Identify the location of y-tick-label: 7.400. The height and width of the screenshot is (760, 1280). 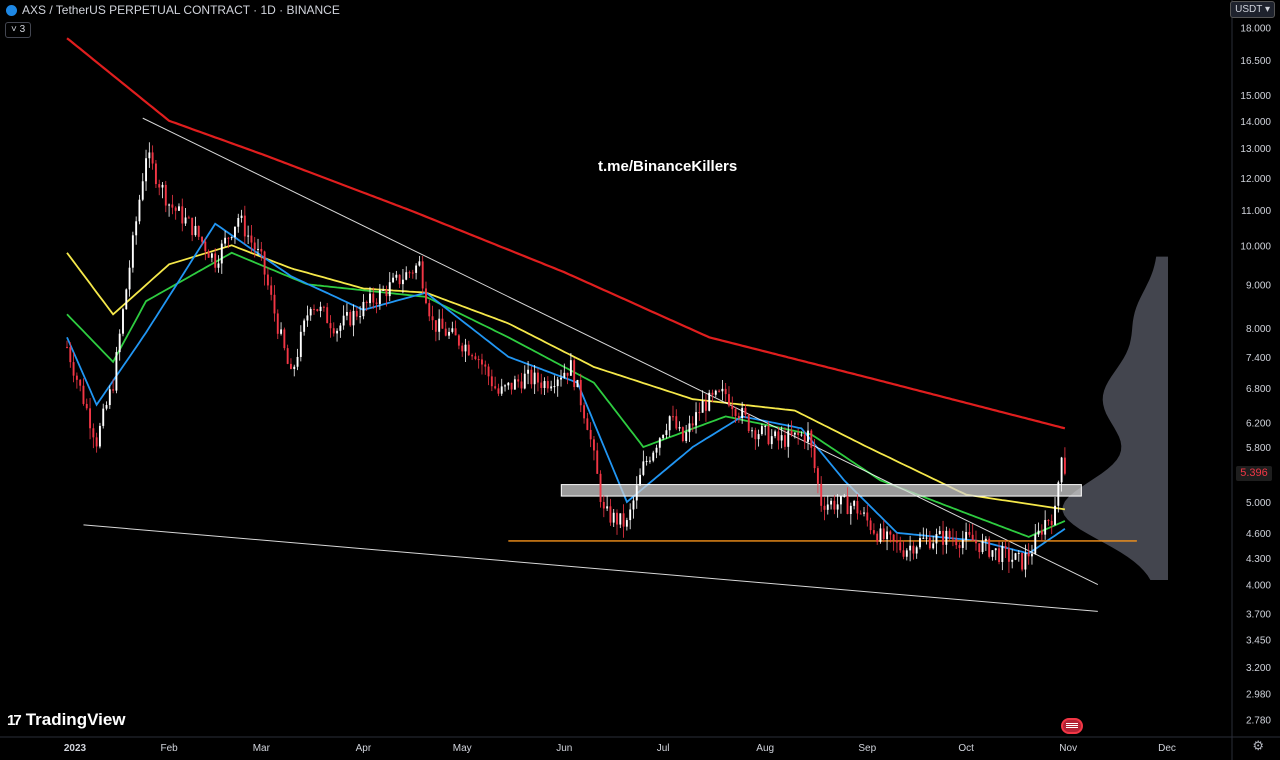
(1258, 358).